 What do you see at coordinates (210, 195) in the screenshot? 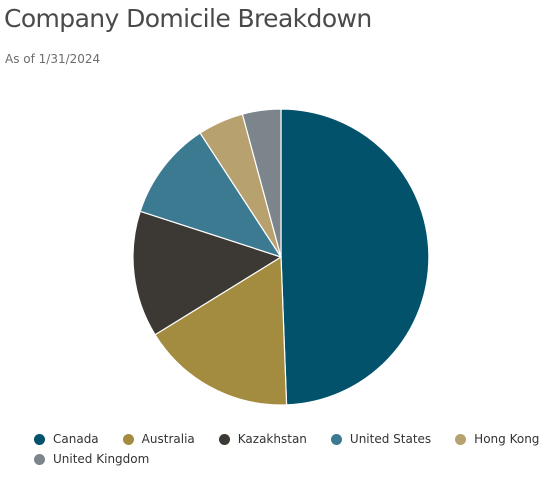
I see `pie-slice-united-states` at bounding box center [210, 195].